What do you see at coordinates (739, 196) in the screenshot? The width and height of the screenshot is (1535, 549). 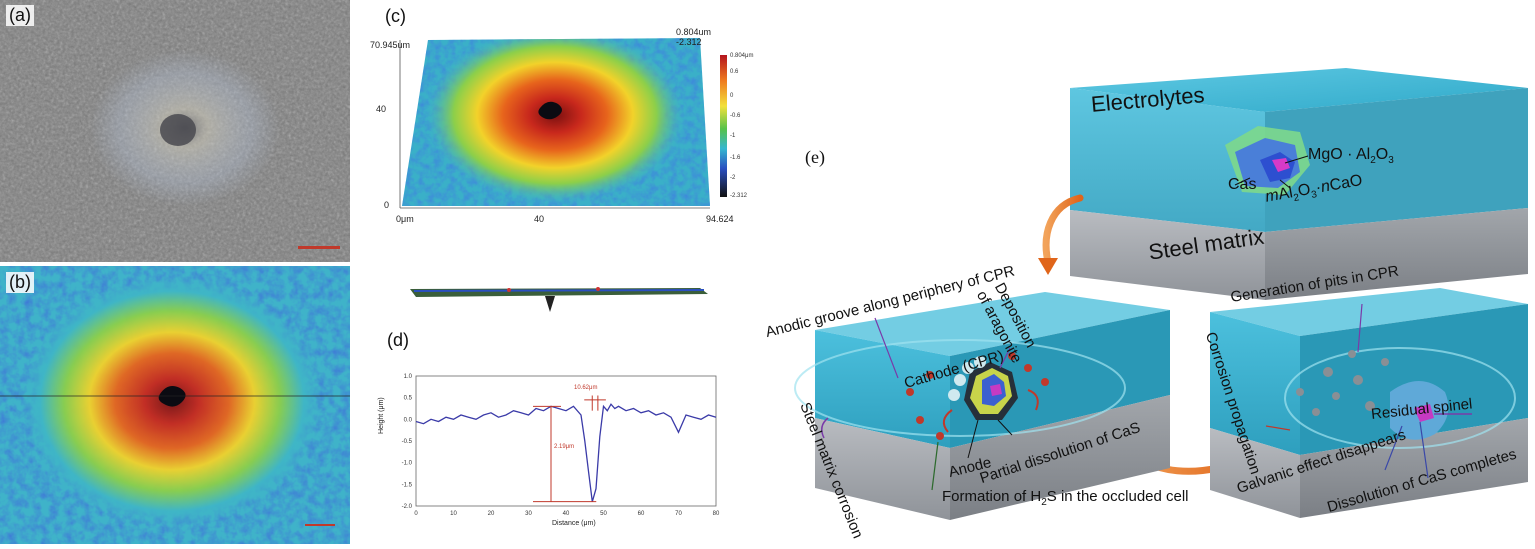 I see `cbar-tick: -2.312` at bounding box center [739, 196].